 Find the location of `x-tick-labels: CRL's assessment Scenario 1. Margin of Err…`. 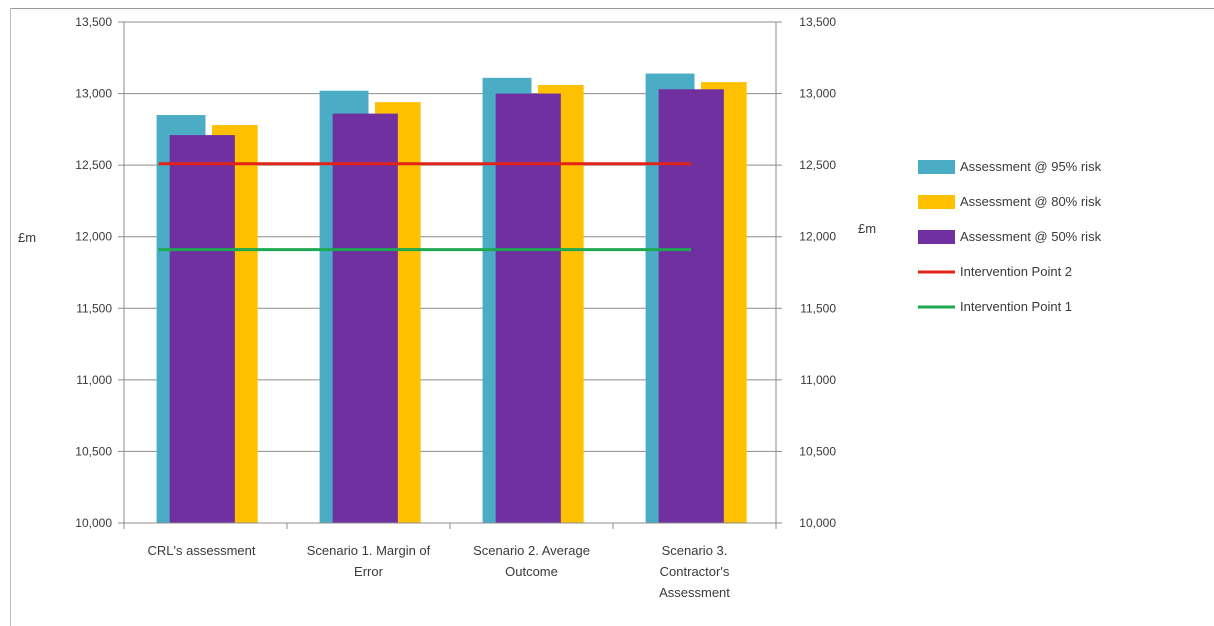

x-tick-labels: CRL's assessment Scenario 1. Margin of Err… is located at coordinates (439, 571).